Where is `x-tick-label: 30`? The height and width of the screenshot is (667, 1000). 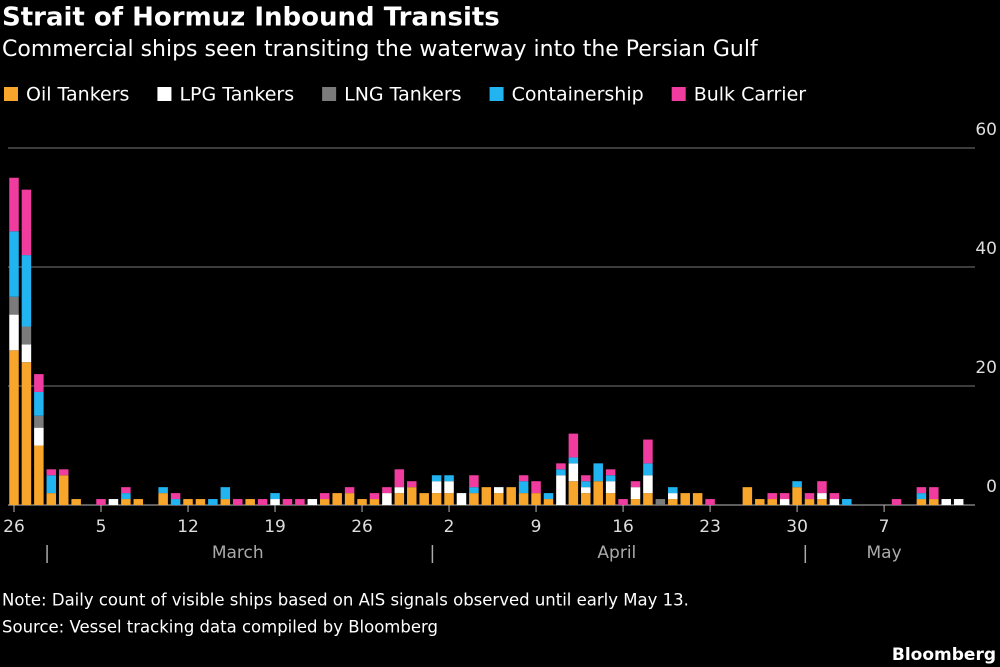
x-tick-label: 30 is located at coordinates (797, 527).